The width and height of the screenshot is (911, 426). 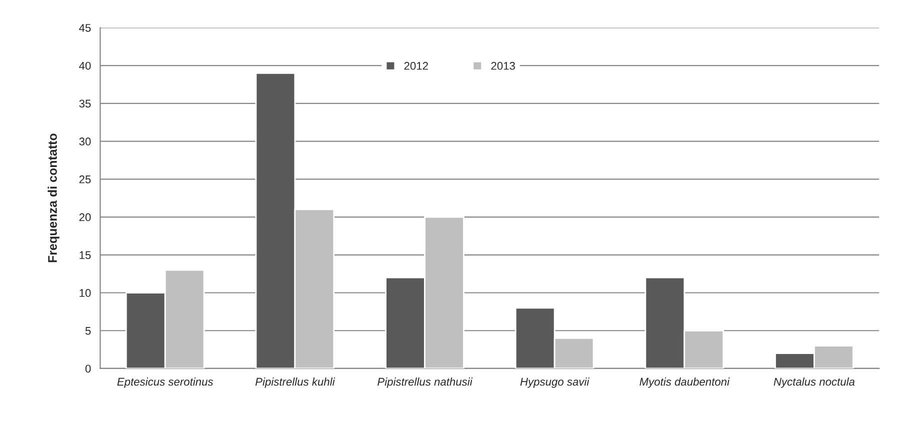 What do you see at coordinates (295, 383) in the screenshot?
I see `x-tick-label: Pipistrellus kuhli` at bounding box center [295, 383].